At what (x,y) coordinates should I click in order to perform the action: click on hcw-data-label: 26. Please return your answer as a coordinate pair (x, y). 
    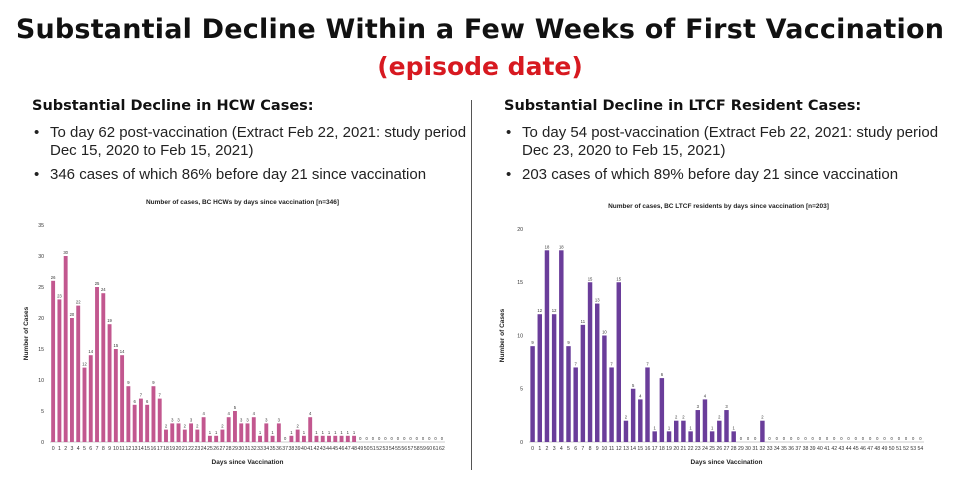
    Looking at the image, I should click on (53, 277).